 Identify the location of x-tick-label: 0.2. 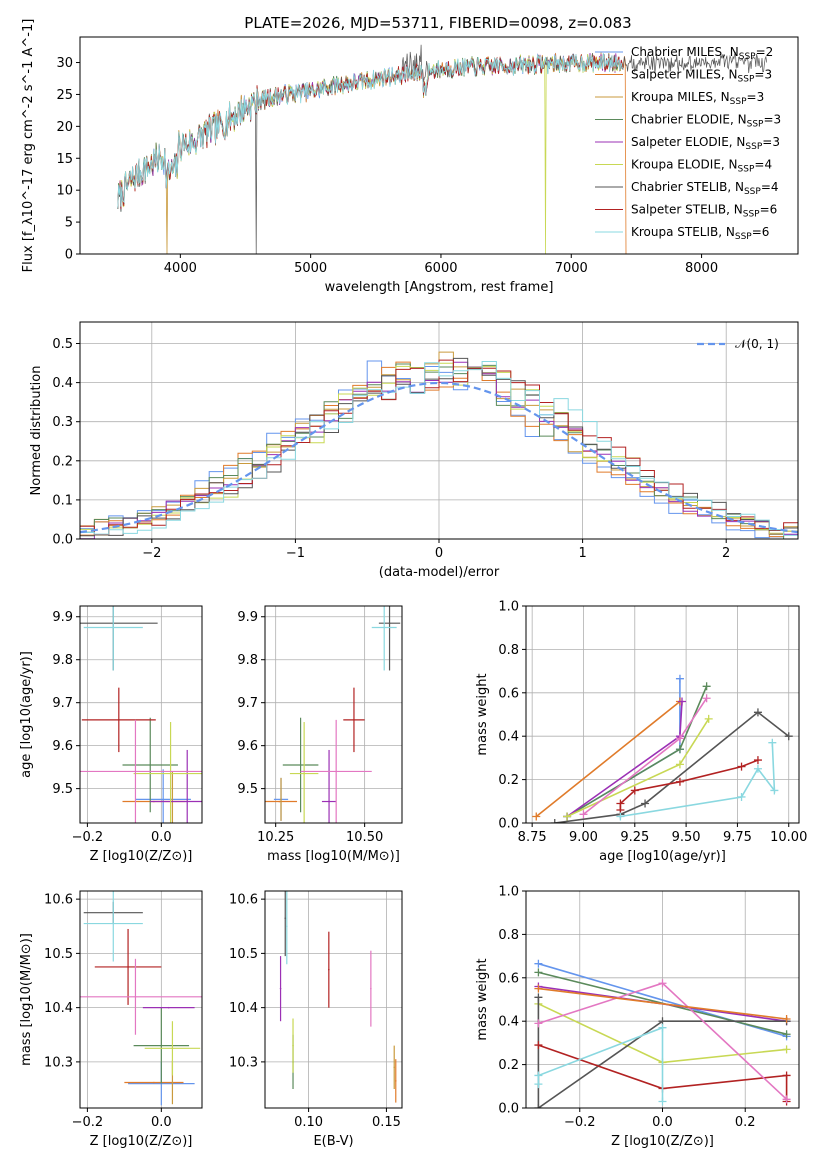
(745, 1122).